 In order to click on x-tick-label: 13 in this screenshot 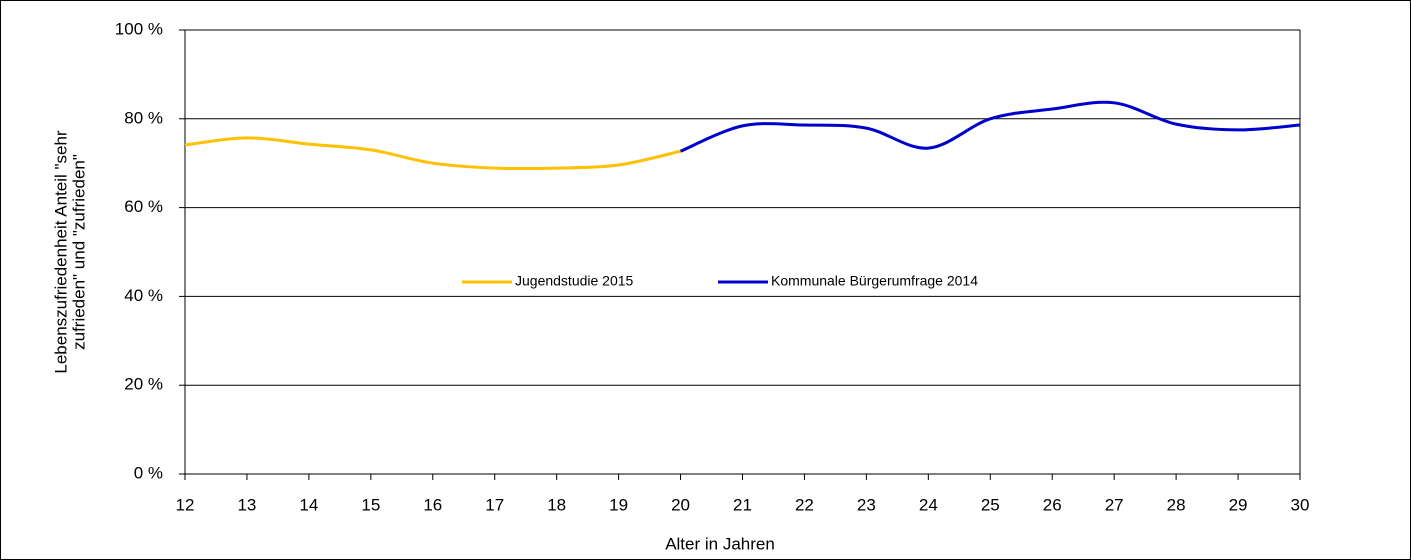, I will do `click(246, 504)`.